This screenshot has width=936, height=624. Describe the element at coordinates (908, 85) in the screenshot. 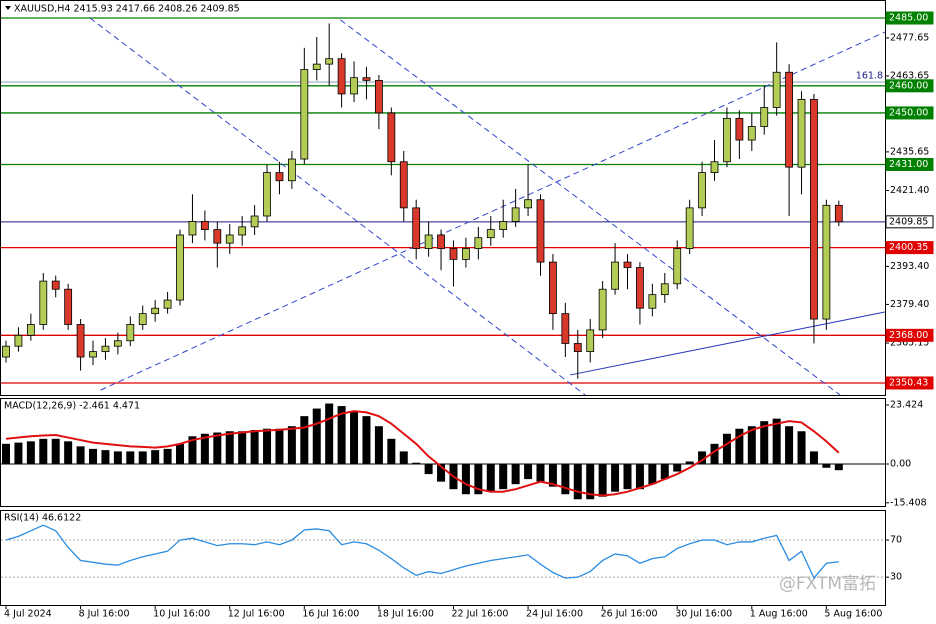

I see `level-label: 2460.00` at that location.